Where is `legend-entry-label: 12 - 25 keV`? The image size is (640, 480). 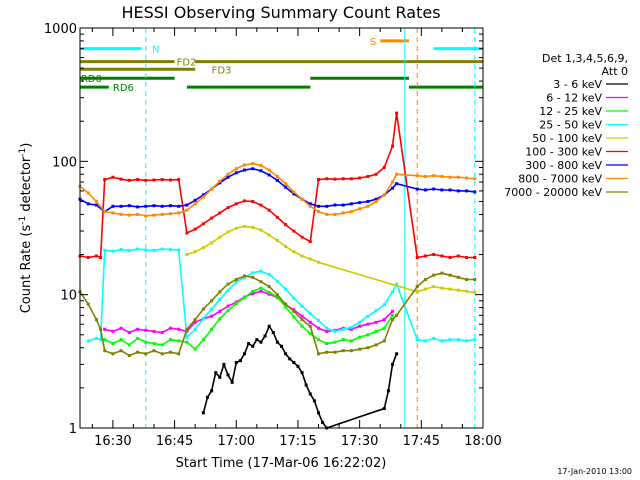
legend-entry-label: 12 - 25 keV is located at coordinates (570, 111).